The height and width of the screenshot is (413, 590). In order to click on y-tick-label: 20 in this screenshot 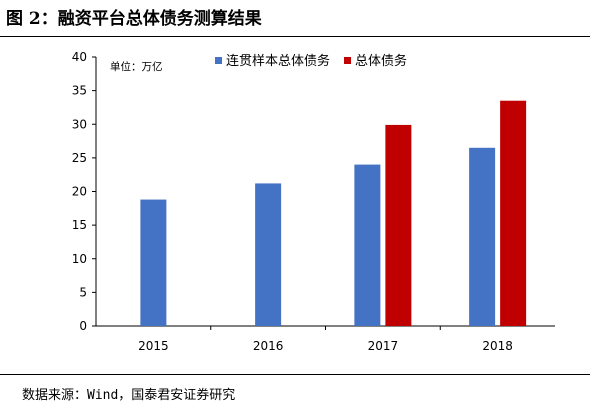, I will do `click(79, 192)`.